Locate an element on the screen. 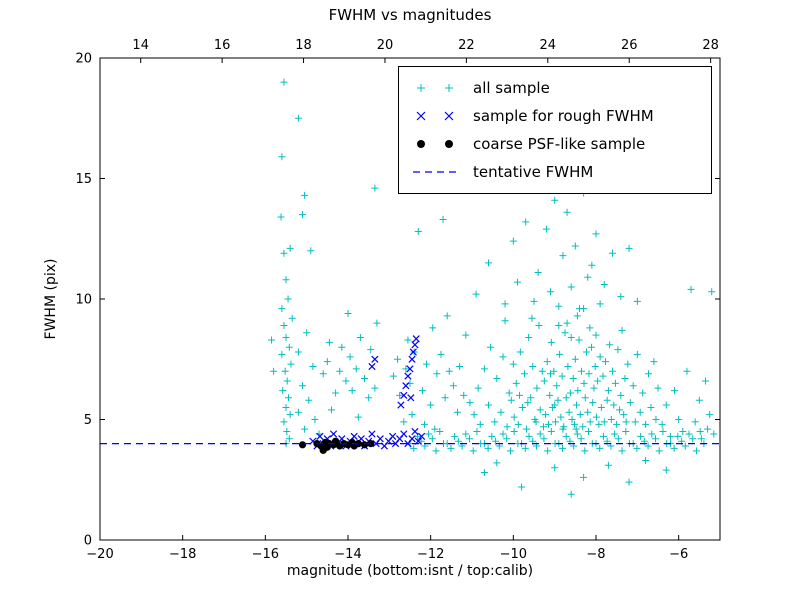 Image resolution: width=800 pixels, height=600 pixels. scatter-point-dot is located at coordinates (336, 441).